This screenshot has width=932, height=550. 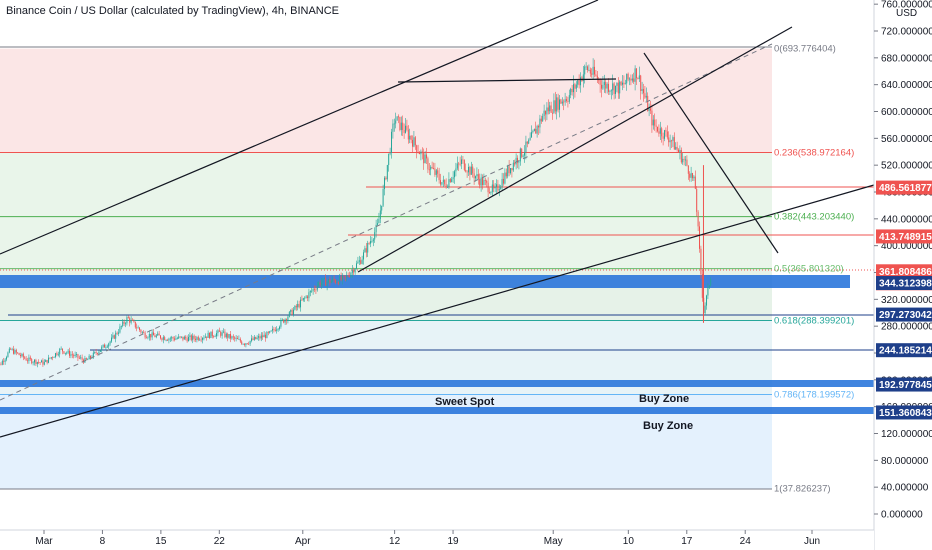 What do you see at coordinates (668, 426) in the screenshot?
I see `buy-zone-label-2: Buy Zone` at bounding box center [668, 426].